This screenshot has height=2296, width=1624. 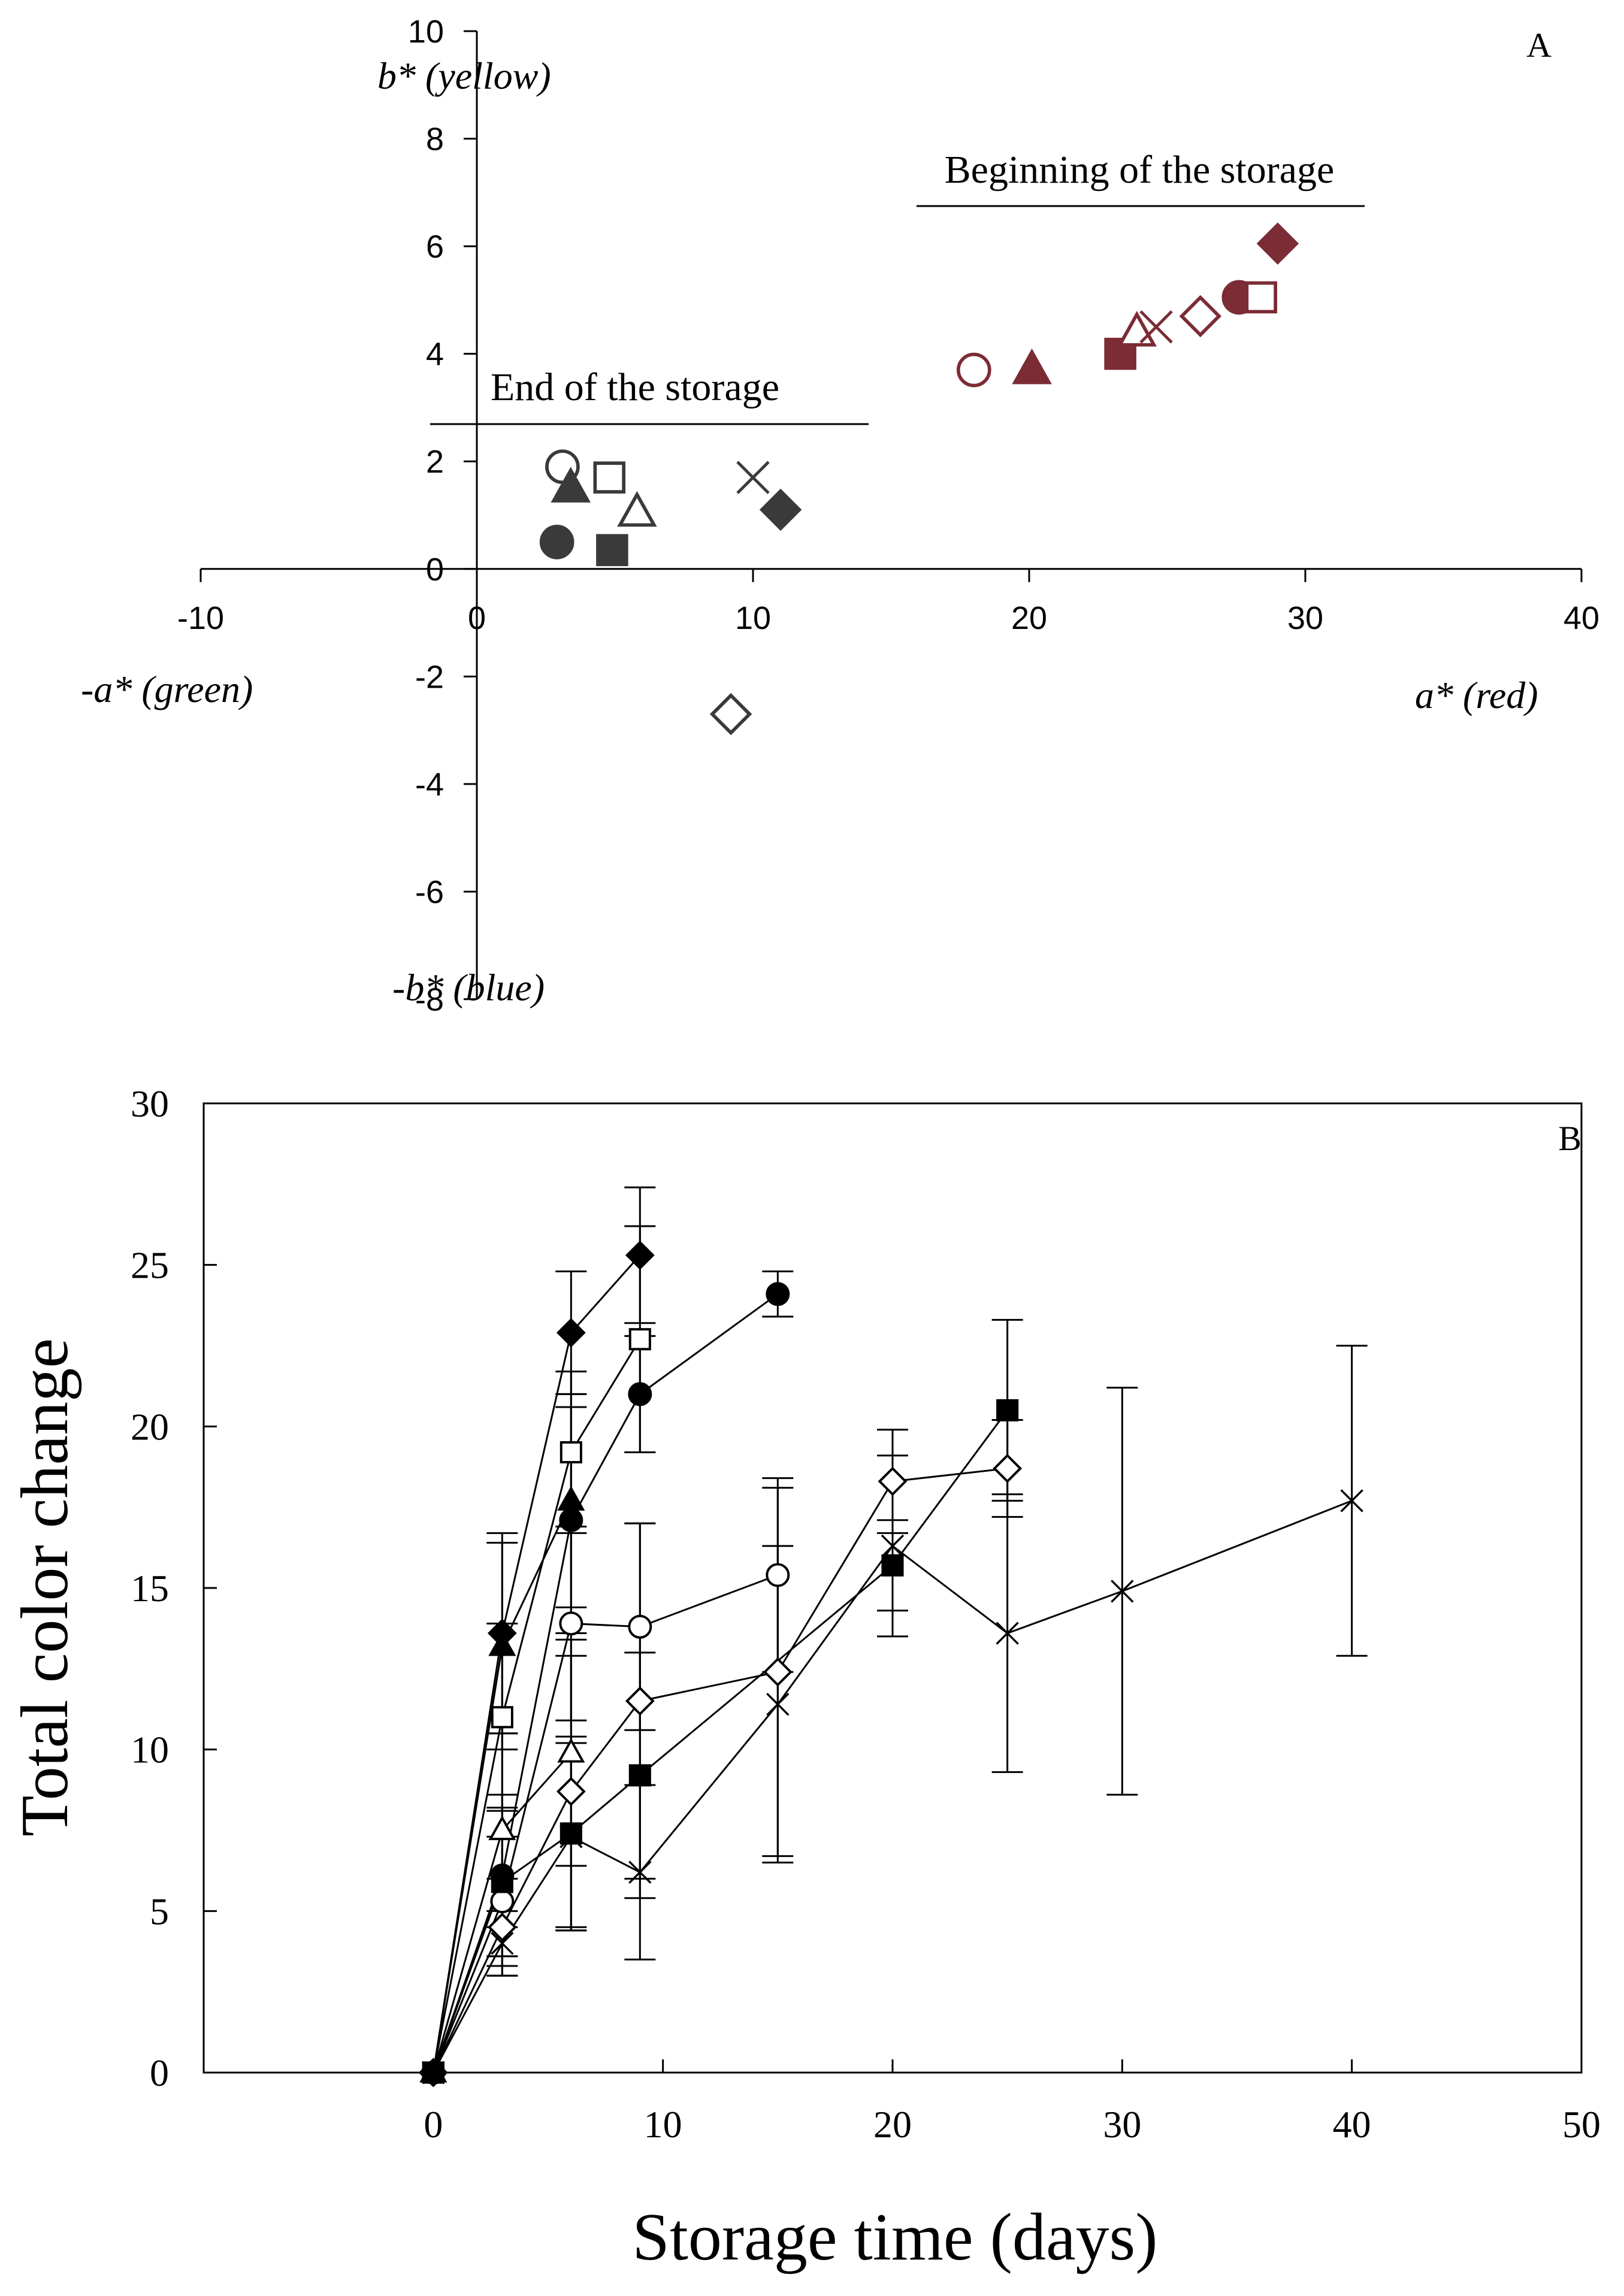 What do you see at coordinates (780, 509) in the screenshot?
I see `point-end-diamond-filled` at bounding box center [780, 509].